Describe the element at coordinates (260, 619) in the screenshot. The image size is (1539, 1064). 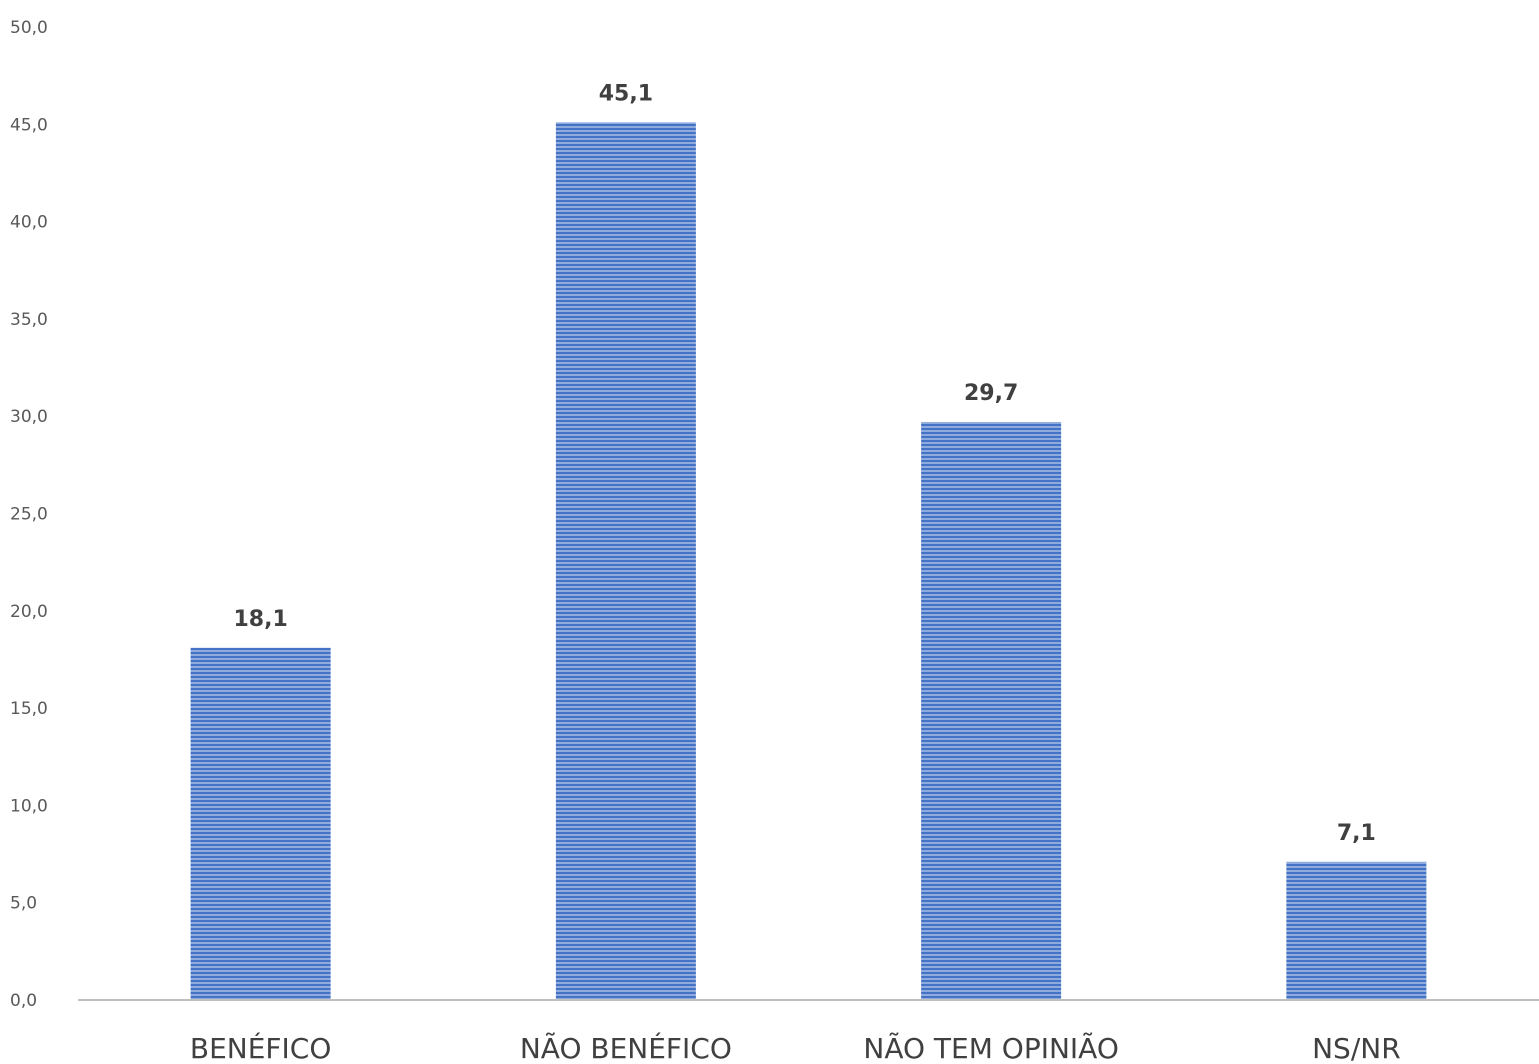
I see `data-label: 18,1` at that location.